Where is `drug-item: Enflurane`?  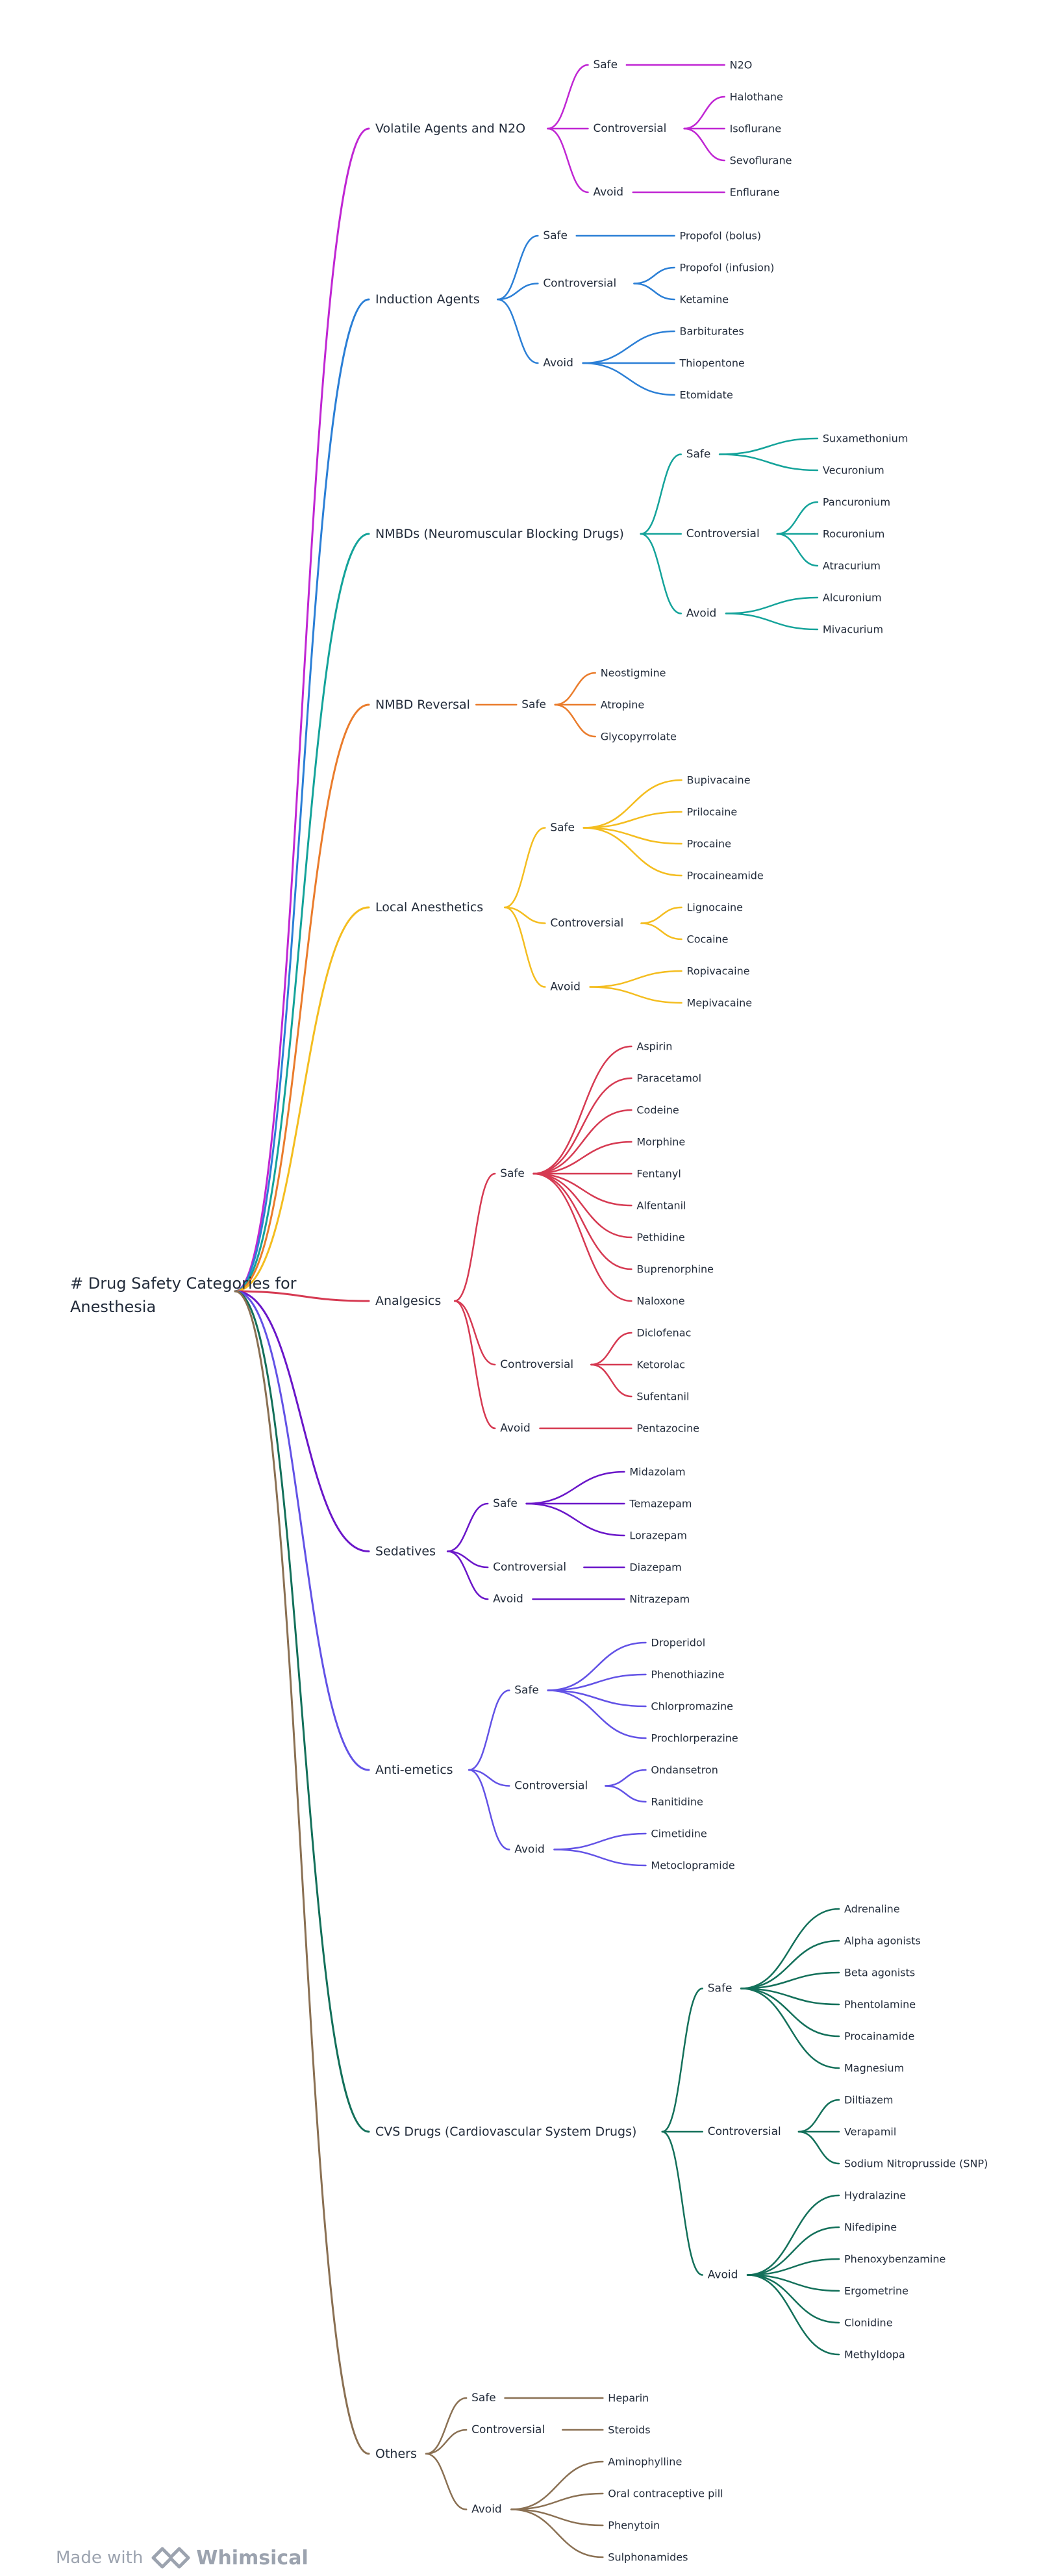 drug-item: Enflurane is located at coordinates (755, 193).